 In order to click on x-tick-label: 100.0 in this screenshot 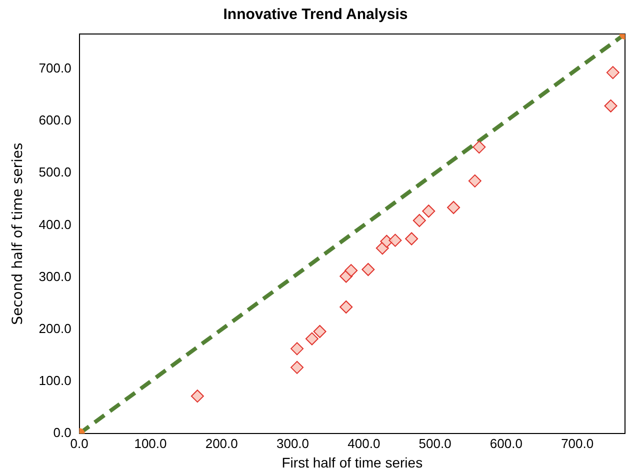, I will do `click(150, 443)`.